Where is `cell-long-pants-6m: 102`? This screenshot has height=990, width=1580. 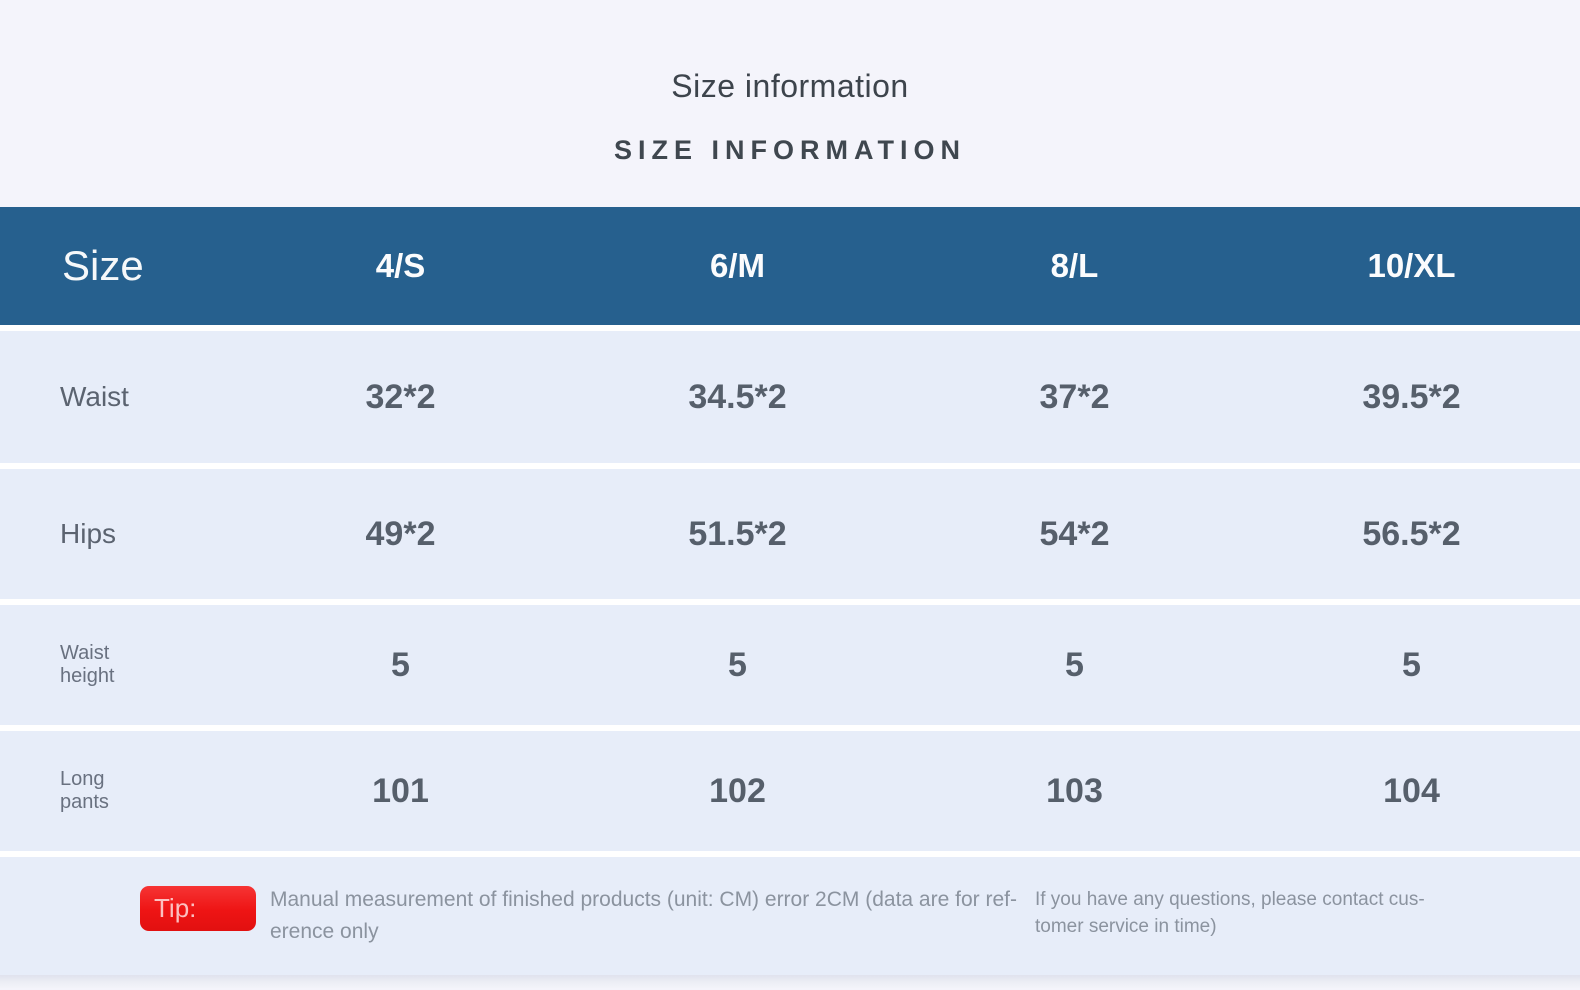
cell-long-pants-6m: 102 is located at coordinates (737, 790).